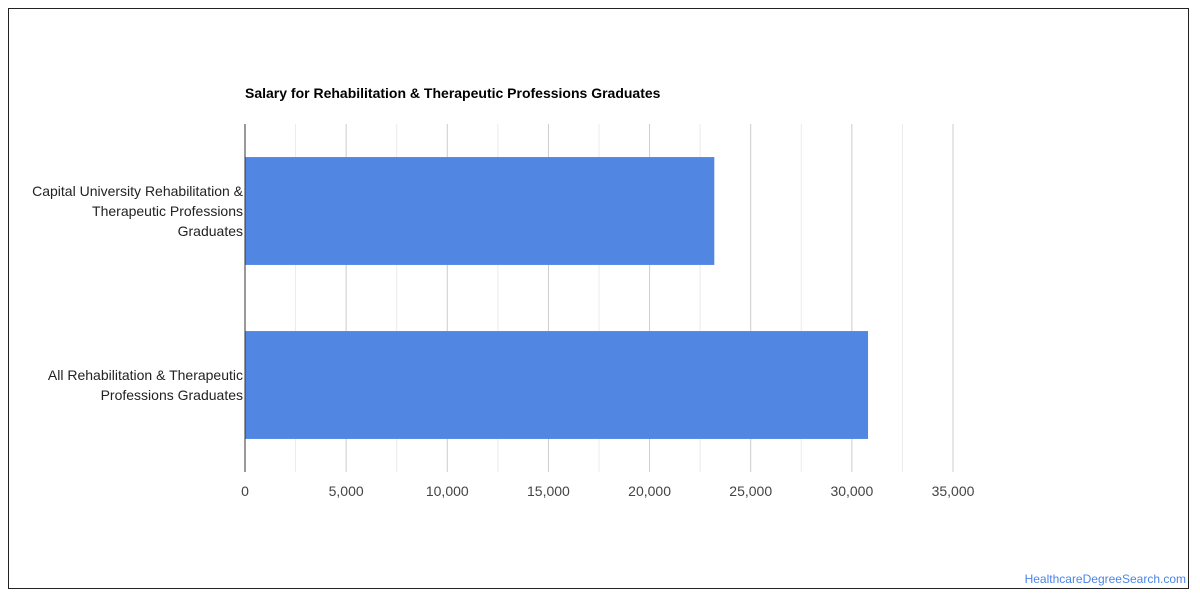 Image resolution: width=1200 pixels, height=600 pixels. What do you see at coordinates (167, 211) in the screenshot?
I see `category-label-line: Therapeutic Professions` at bounding box center [167, 211].